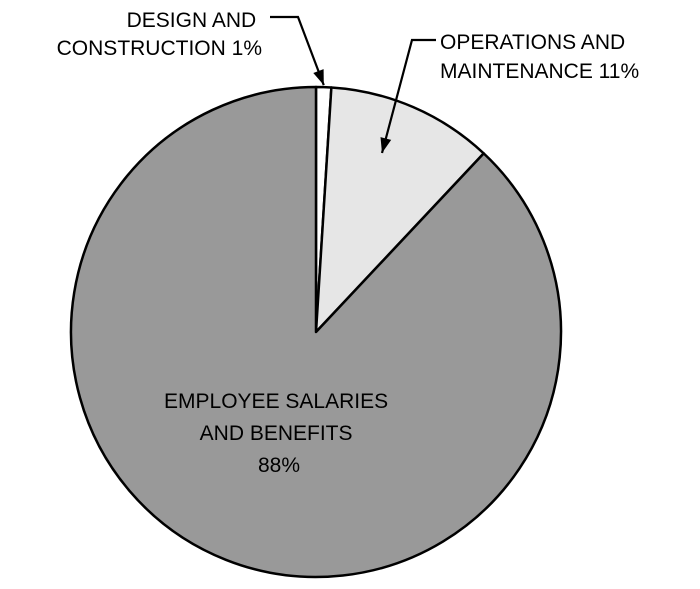 Image resolution: width=700 pixels, height=589 pixels. What do you see at coordinates (532, 42) in the screenshot?
I see `label-operations-maintenance-line-1: OPERATIONS AND` at bounding box center [532, 42].